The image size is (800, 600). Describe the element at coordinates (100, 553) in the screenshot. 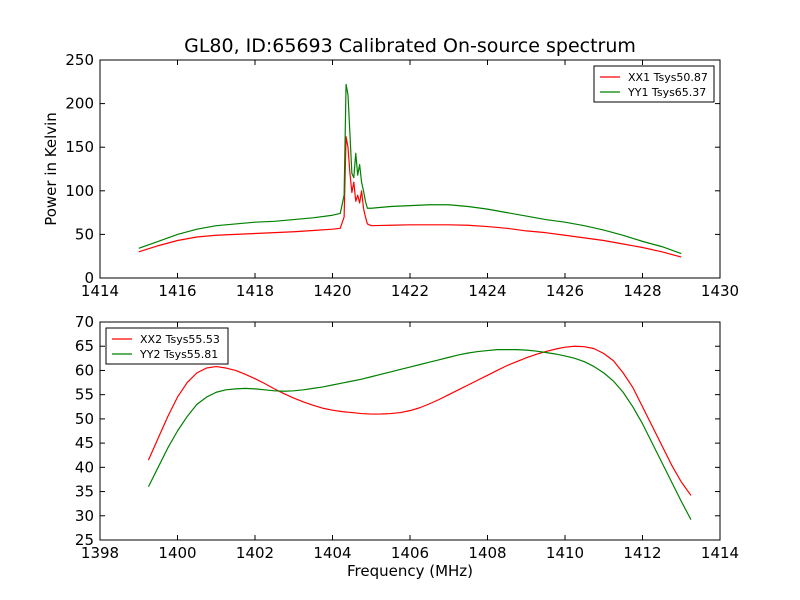

I see `x-tick-label: 1398` at that location.